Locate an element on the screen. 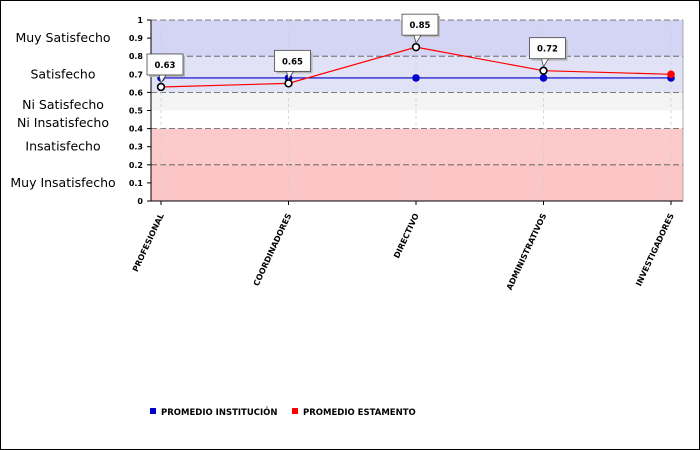  y-tick-labels: 0 0.1 0.2 0.3 0.4 0.5 0.6 0.7 0.8 0.9 1 is located at coordinates (136, 111).